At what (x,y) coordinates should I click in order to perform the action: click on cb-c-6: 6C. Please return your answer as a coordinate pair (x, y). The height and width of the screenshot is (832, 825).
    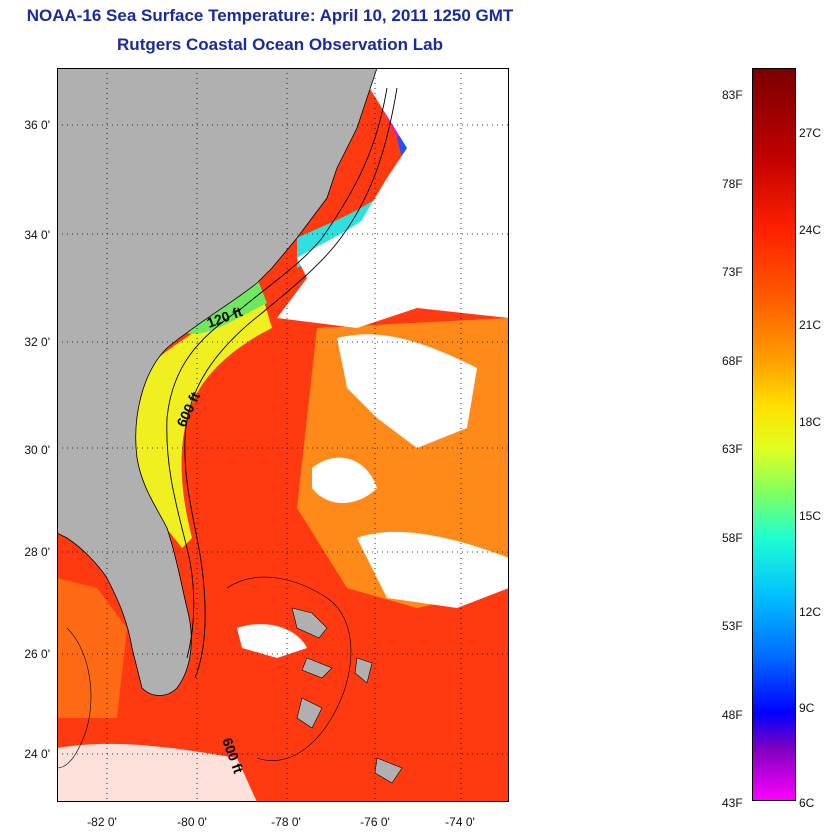
    Looking at the image, I should click on (807, 803).